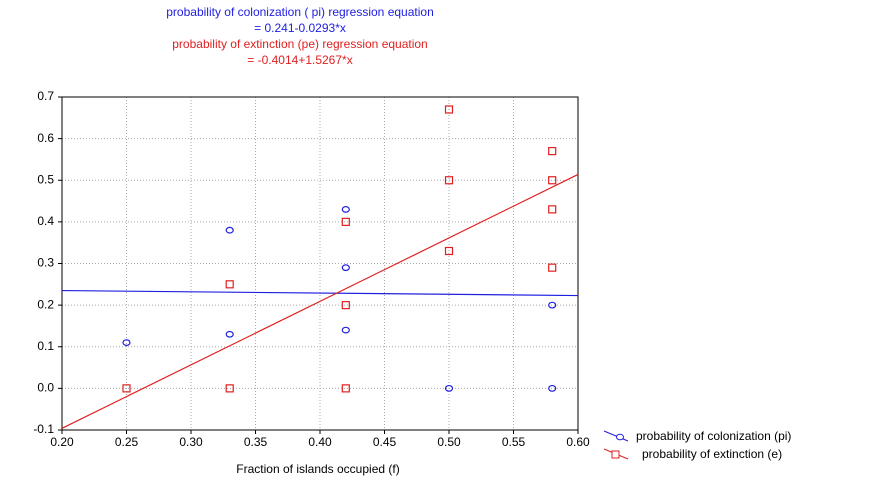 The width and height of the screenshot is (882, 482). Describe the element at coordinates (385, 442) in the screenshot. I see `x-tick-label: 0.45` at that location.